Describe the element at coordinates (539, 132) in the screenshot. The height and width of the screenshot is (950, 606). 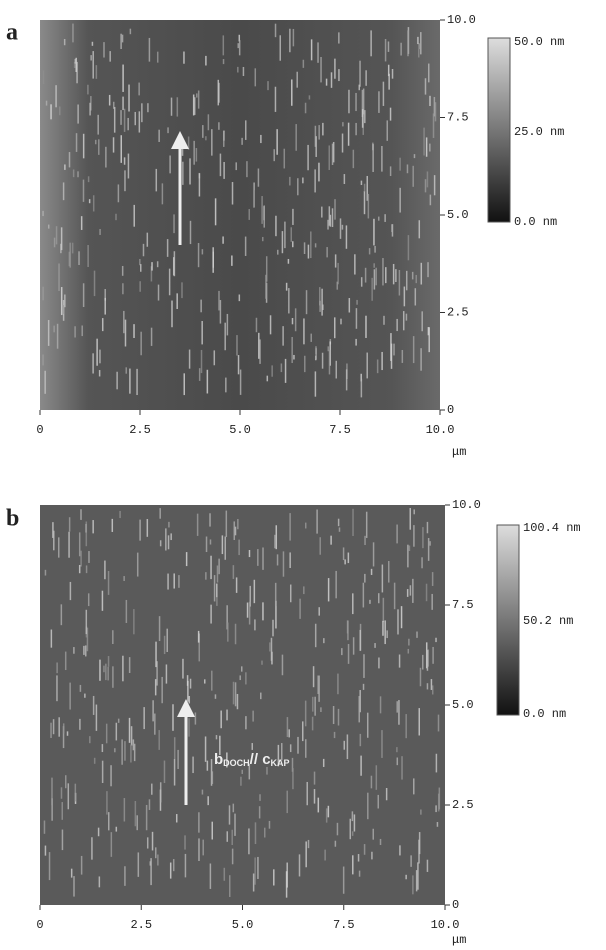
I see `colorbar-label: 25.0 nm` at that location.